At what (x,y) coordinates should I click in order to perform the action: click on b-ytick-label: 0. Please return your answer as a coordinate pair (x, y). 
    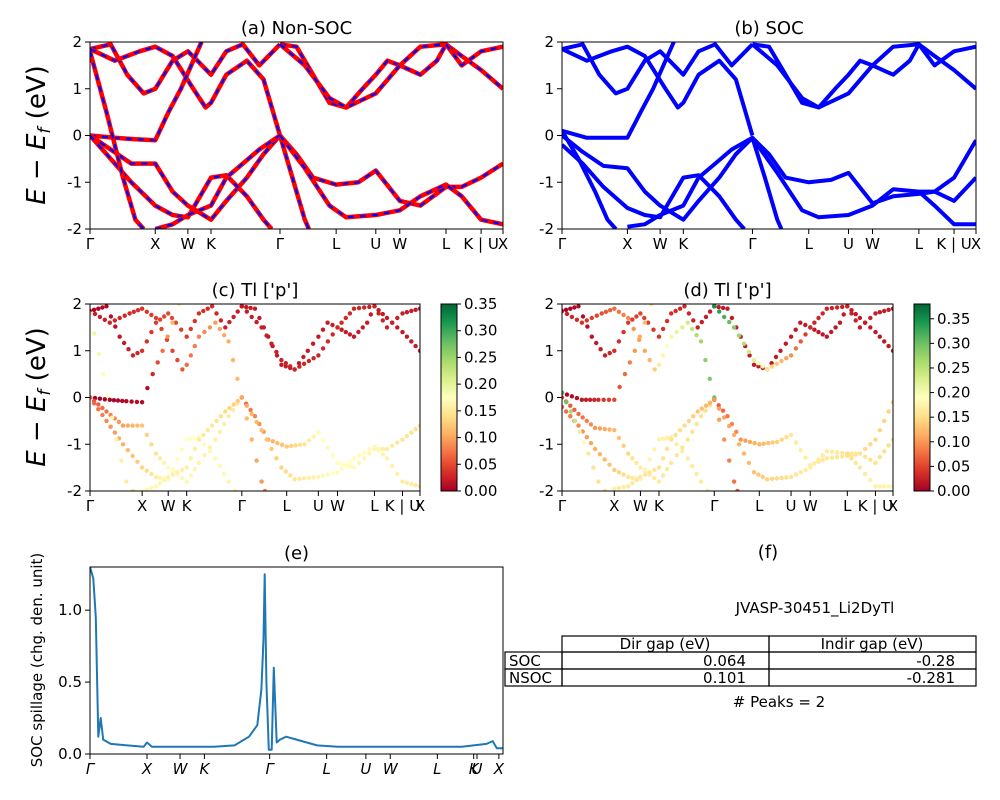
    Looking at the image, I should click on (549, 136).